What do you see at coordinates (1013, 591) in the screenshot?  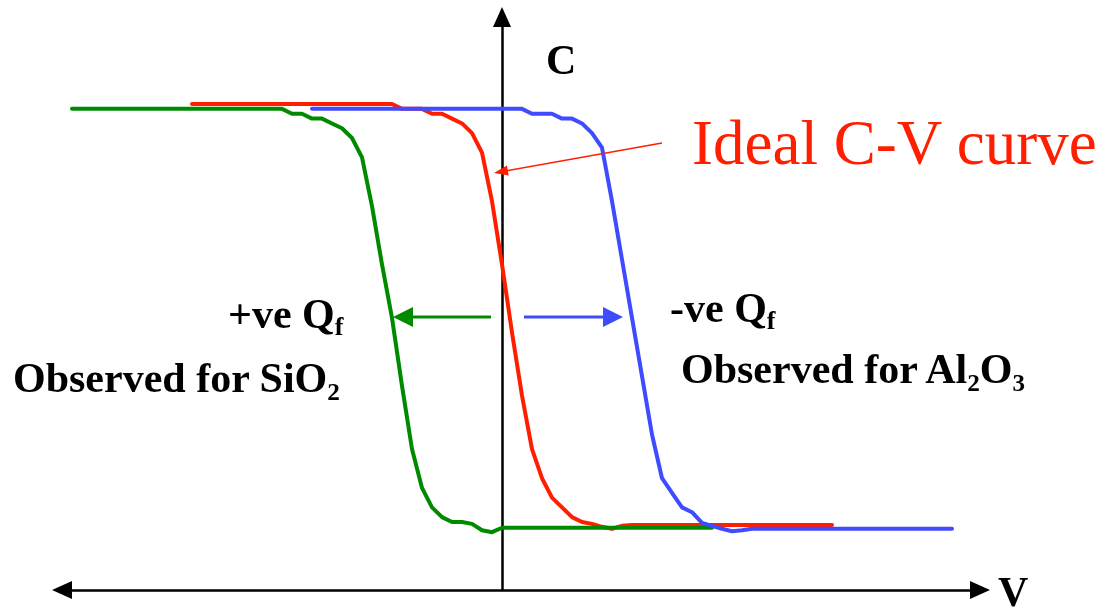 I see `x-axis-title: V` at bounding box center [1013, 591].